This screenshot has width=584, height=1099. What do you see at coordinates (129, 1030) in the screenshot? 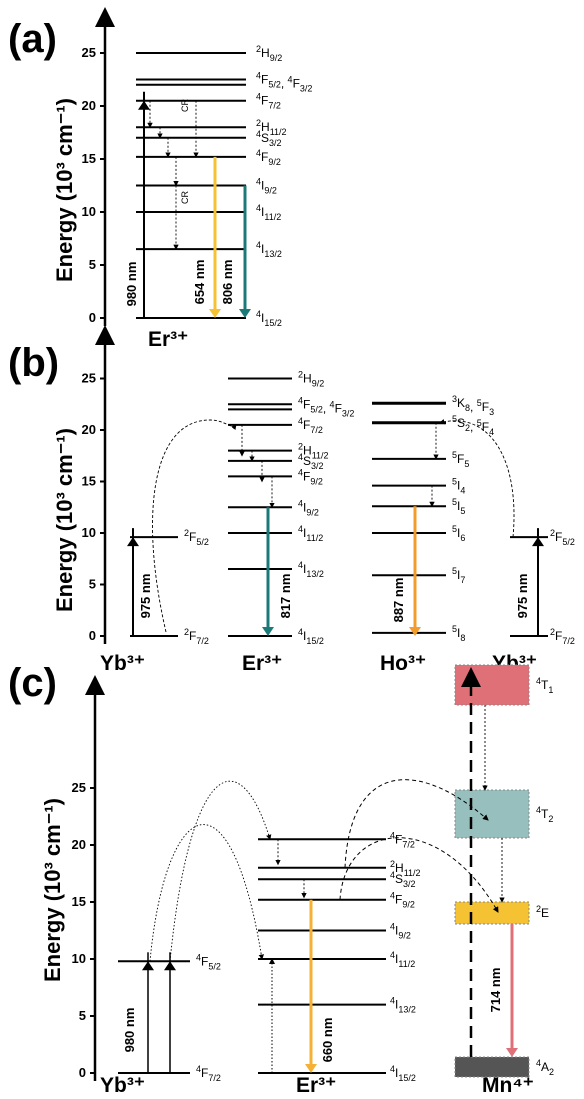
I see `panel-c-excite-label: 980 nm` at bounding box center [129, 1030].